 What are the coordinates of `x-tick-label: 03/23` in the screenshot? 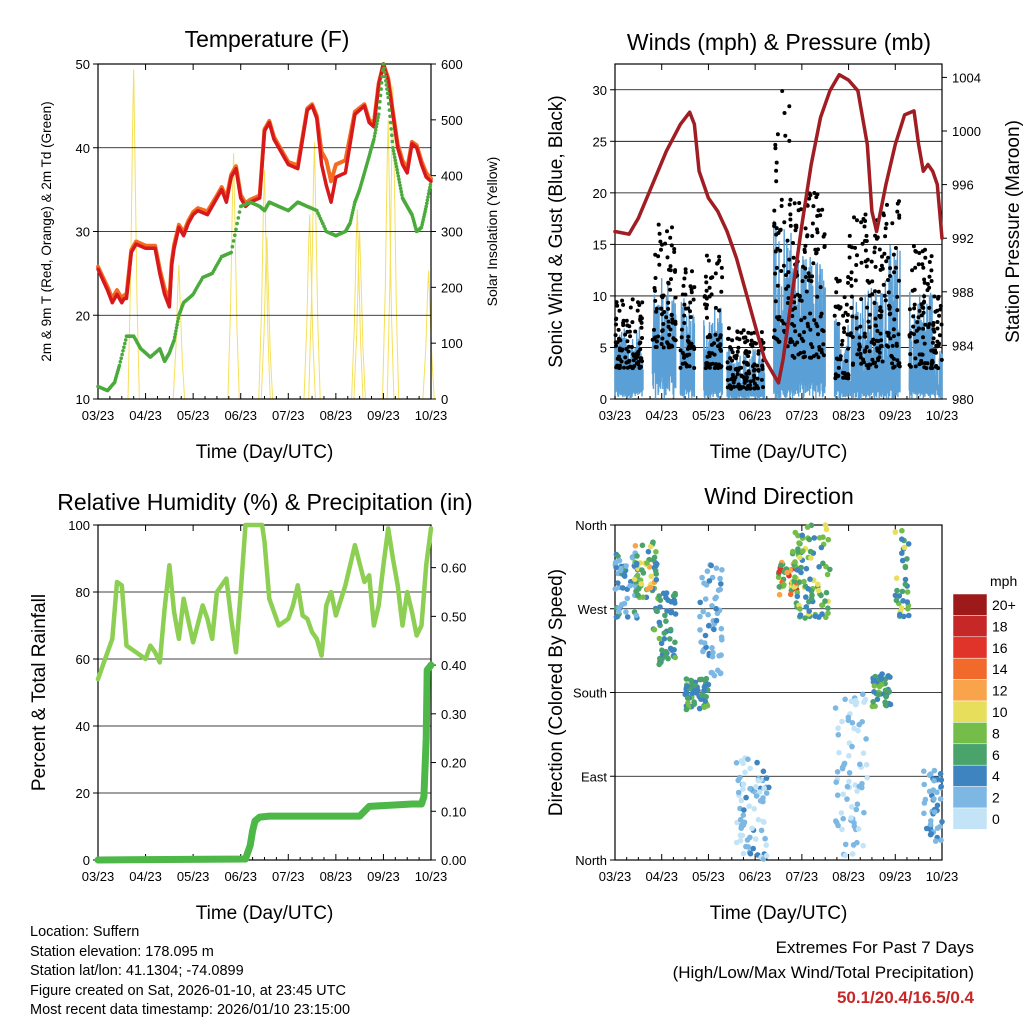 It's located at (98, 415).